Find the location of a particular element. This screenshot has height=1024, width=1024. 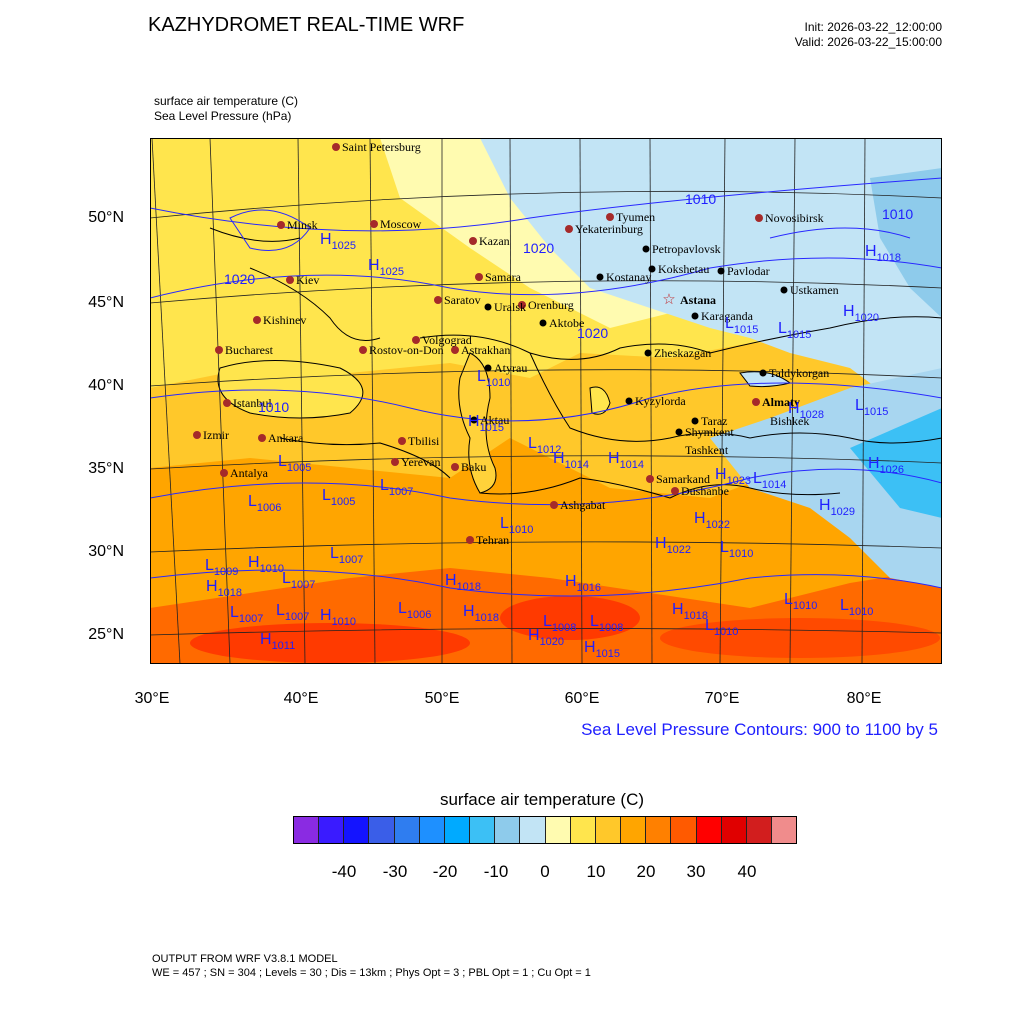

colorbar-label: 40 is located at coordinates (747, 871).